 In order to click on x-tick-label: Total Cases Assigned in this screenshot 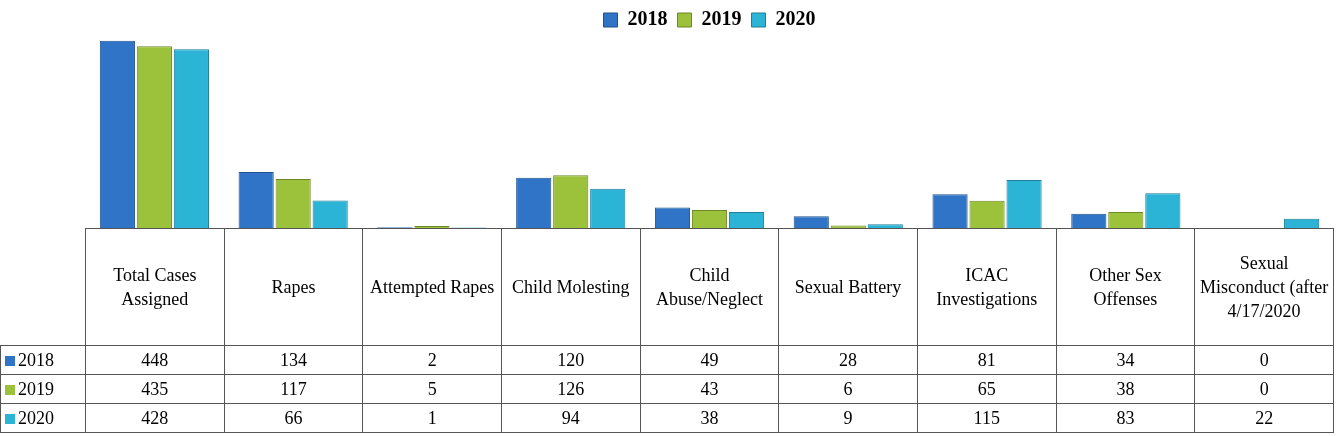, I will do `click(155, 287)`.